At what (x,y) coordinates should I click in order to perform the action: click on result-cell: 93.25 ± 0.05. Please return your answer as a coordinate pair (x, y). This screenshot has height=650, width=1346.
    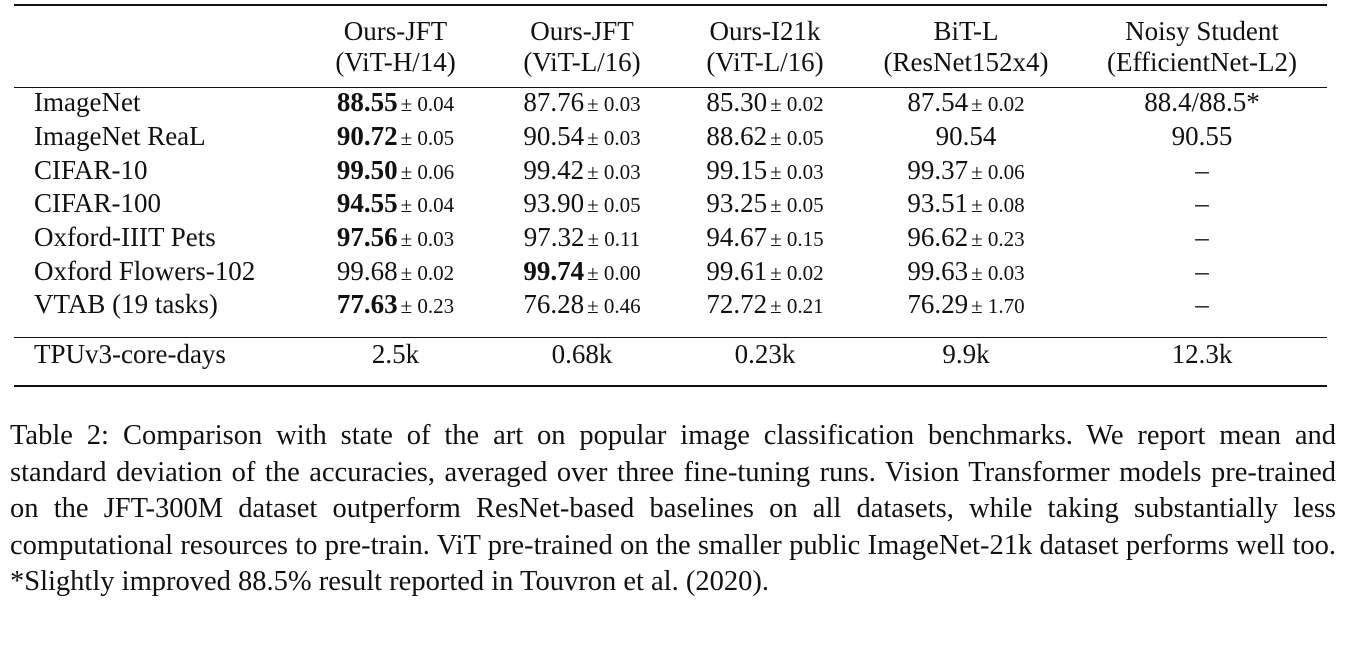
    Looking at the image, I should click on (765, 204).